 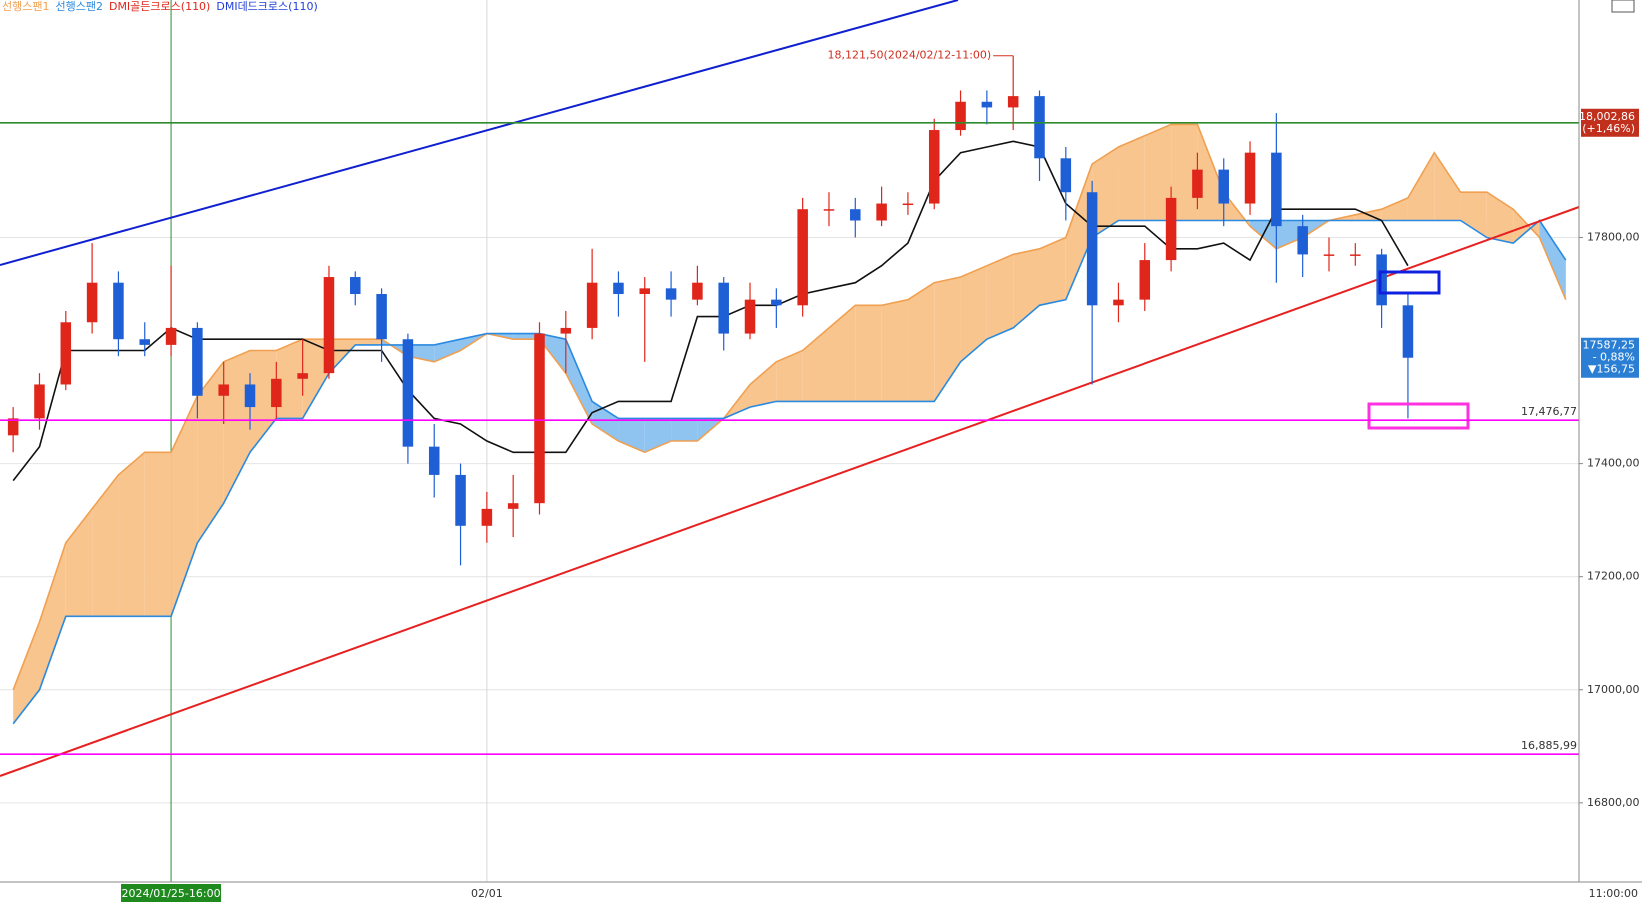 What do you see at coordinates (1613, 463) in the screenshot?
I see `y-tick-label: 17400,00` at bounding box center [1613, 463].